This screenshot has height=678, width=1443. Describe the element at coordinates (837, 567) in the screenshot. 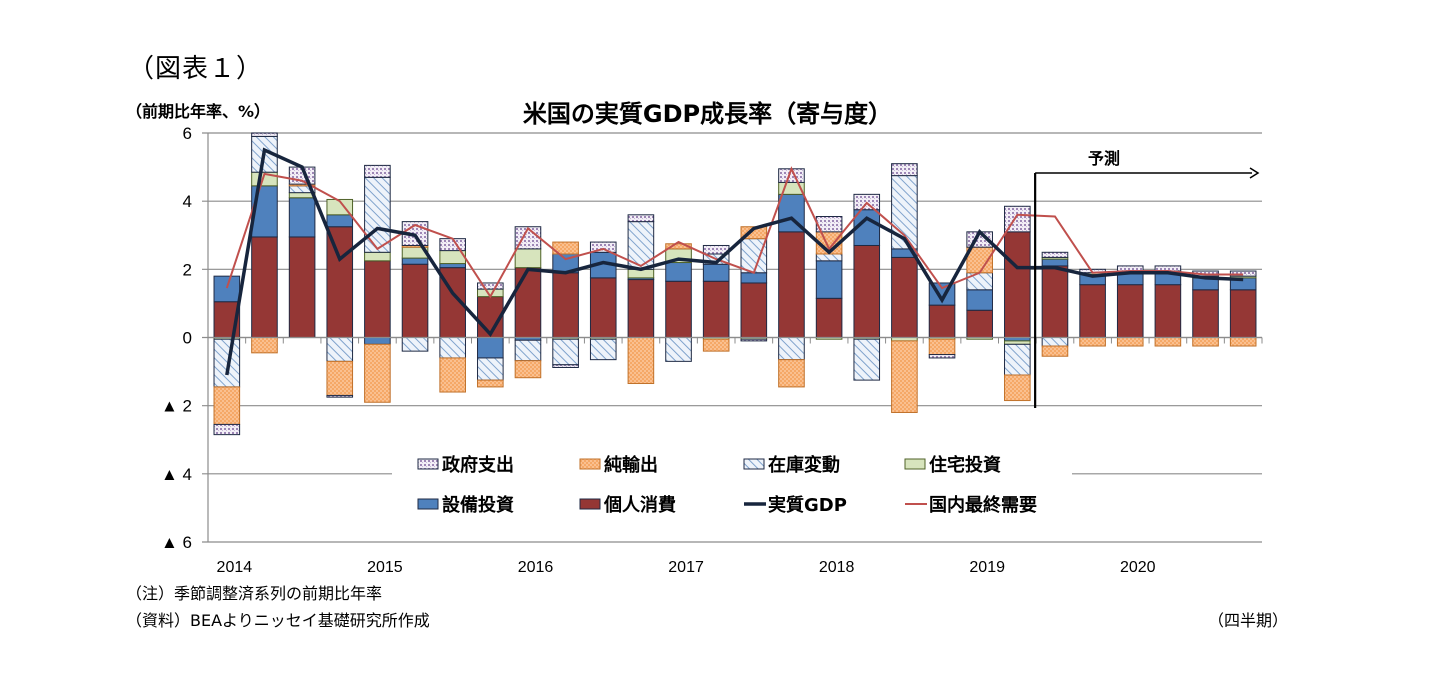

I see `x-year-label: 2018` at that location.